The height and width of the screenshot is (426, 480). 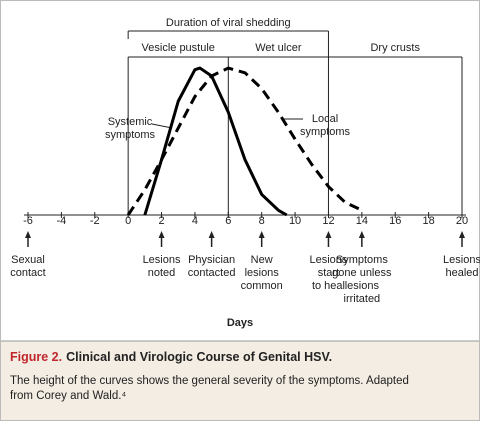 I want to click on figure-number: Figure 2., so click(x=36, y=357).